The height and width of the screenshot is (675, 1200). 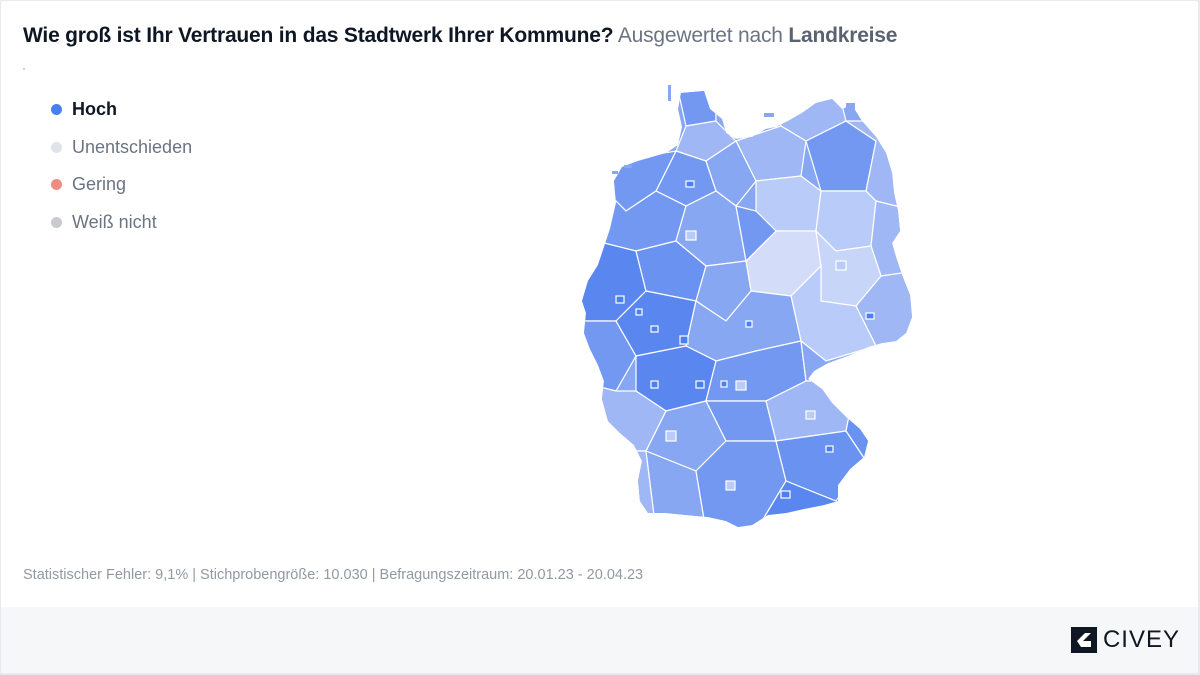 I want to click on legend-item-unentschieden: Unentschieden, so click(x=121, y=148).